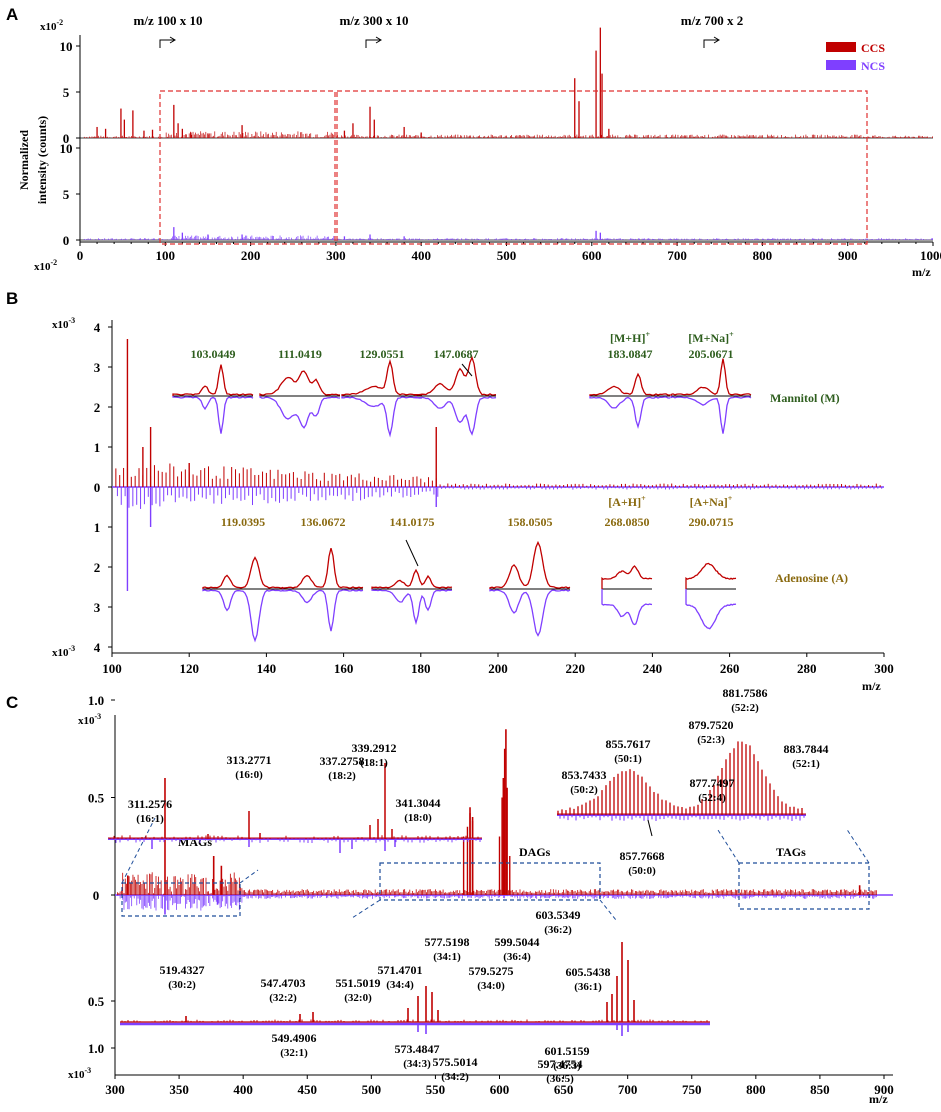  What do you see at coordinates (712, 783) in the screenshot?
I see `tag-mz-label: 877.7497` at bounding box center [712, 783].